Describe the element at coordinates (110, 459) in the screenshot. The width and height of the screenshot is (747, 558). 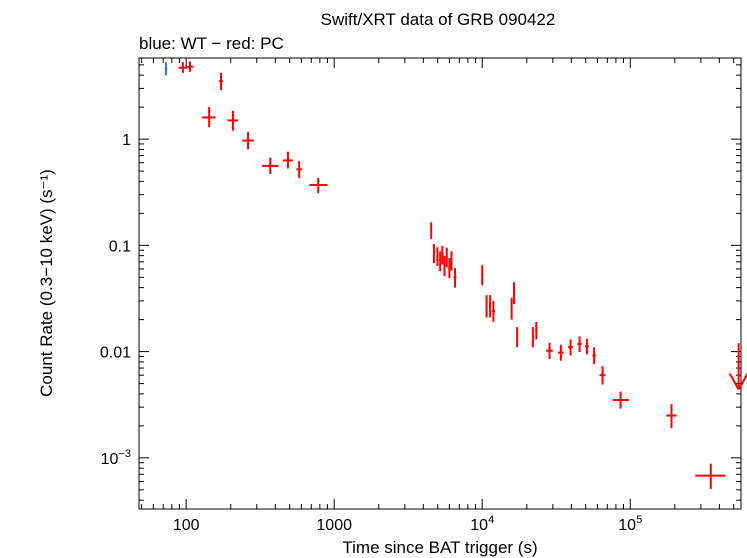
I see `y-tick-label-text: 10` at that location.